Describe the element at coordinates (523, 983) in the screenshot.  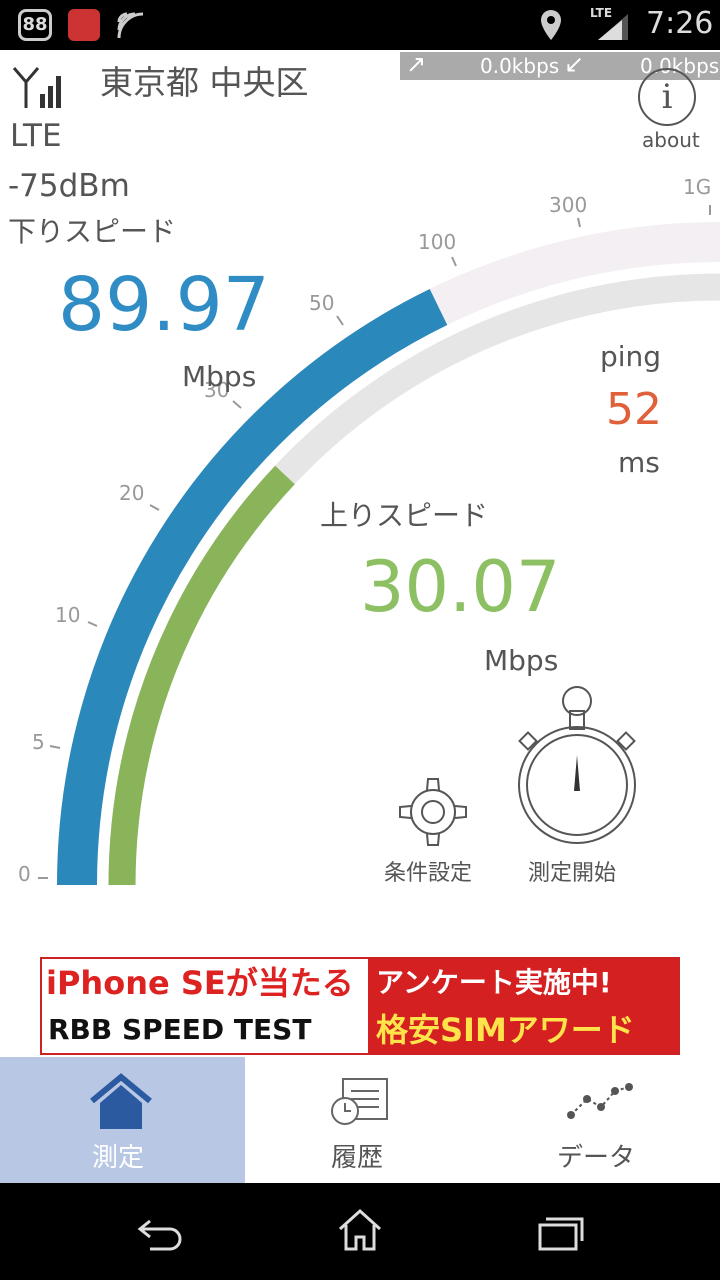
I see `ad-text: アンケート実施中!` at that location.